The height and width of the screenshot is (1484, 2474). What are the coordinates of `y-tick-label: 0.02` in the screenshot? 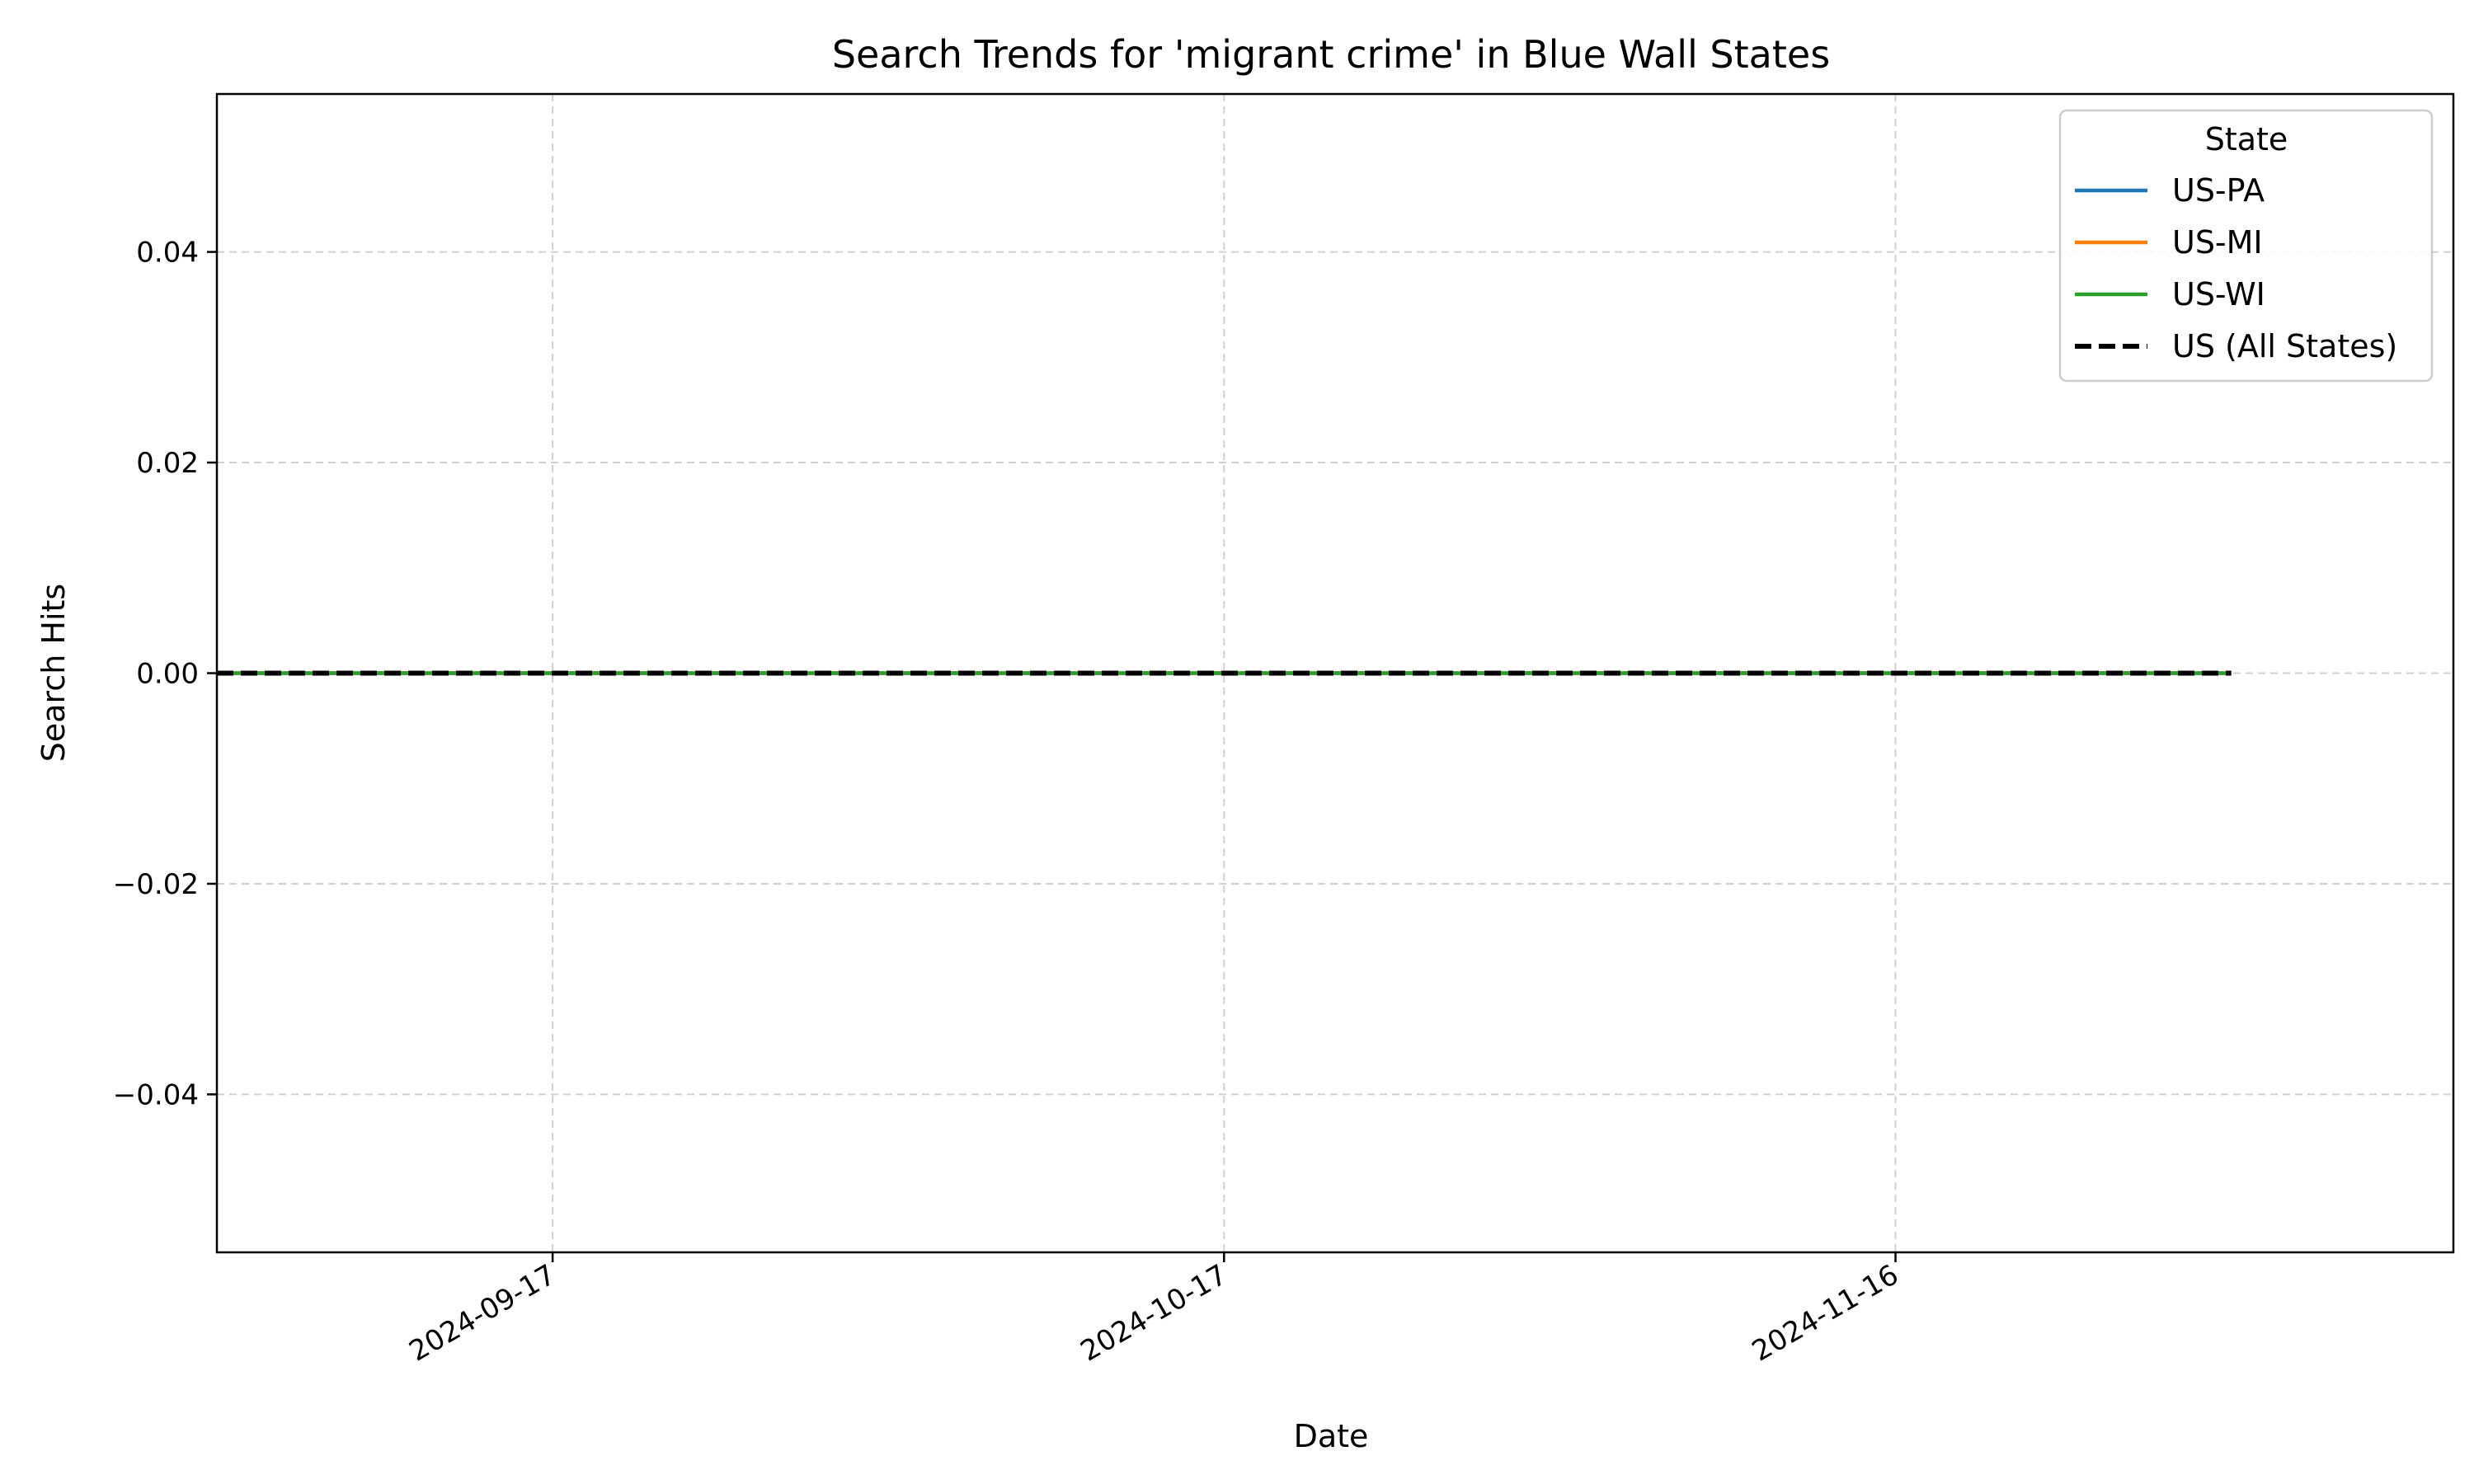 It's located at (167, 463).